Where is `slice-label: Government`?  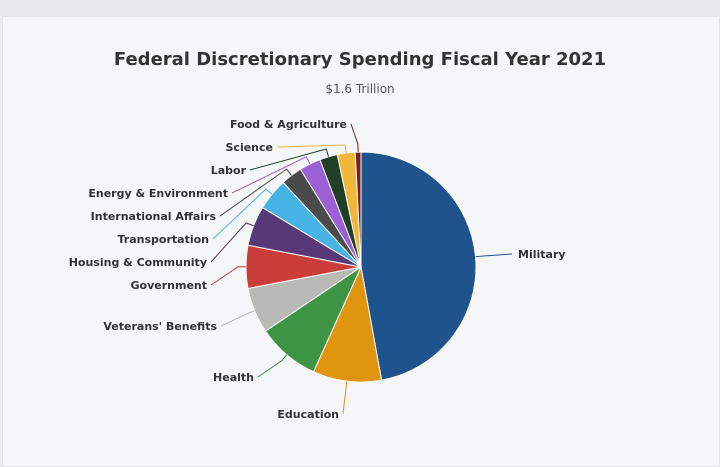
slice-label: Government is located at coordinates (169, 285).